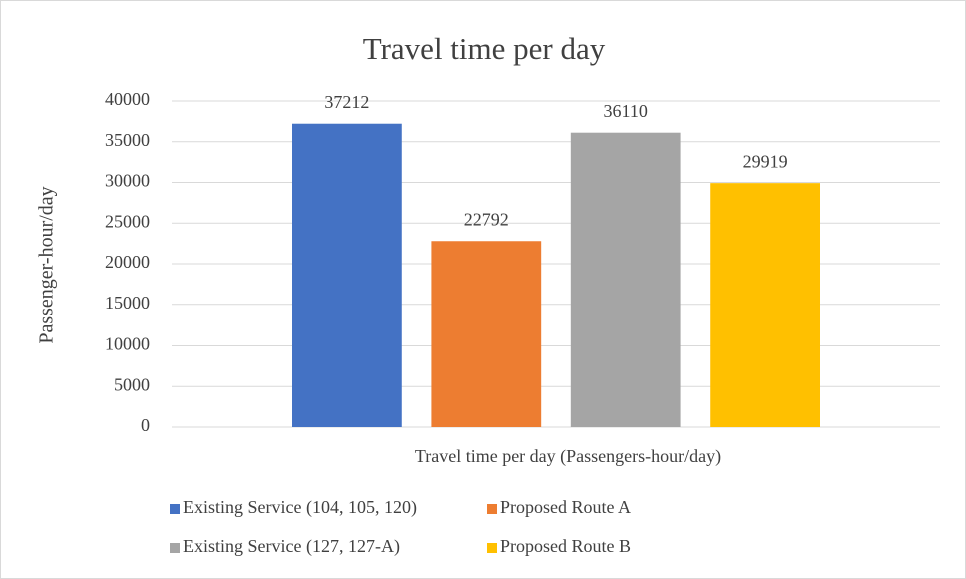  I want to click on y-tick-label: 30000, so click(127, 181).